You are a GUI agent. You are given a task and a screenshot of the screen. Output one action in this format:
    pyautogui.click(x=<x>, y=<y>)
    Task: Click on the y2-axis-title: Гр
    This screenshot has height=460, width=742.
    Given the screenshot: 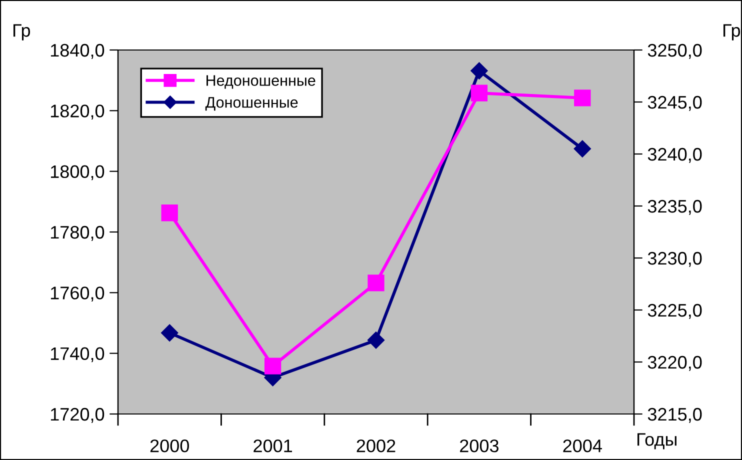 What is the action you would take?
    pyautogui.click(x=731, y=32)
    